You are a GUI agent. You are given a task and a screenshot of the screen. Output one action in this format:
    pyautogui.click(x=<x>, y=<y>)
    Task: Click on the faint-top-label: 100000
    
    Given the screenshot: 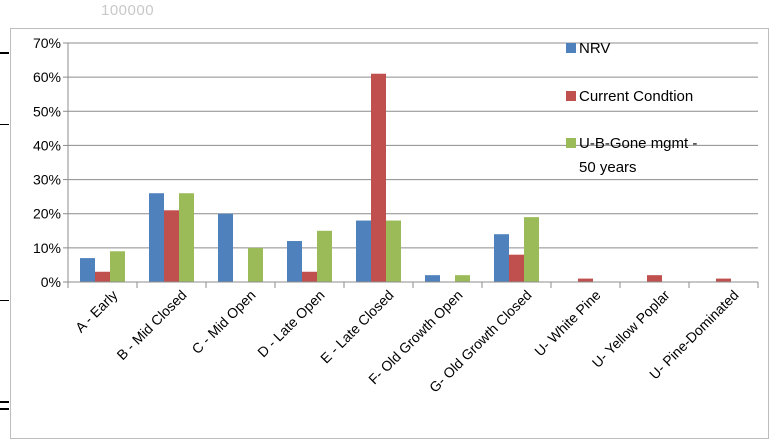 What is the action you would take?
    pyautogui.click(x=128, y=10)
    